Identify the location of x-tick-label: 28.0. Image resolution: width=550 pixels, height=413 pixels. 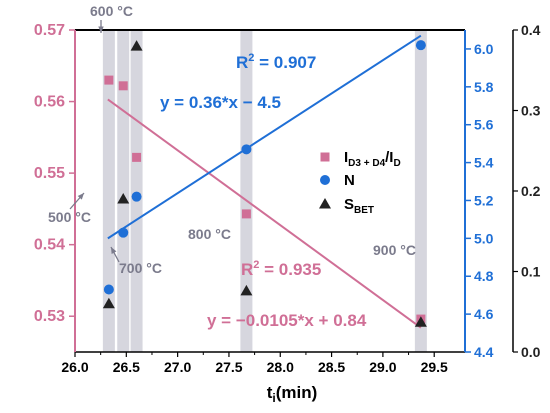
(280, 367).